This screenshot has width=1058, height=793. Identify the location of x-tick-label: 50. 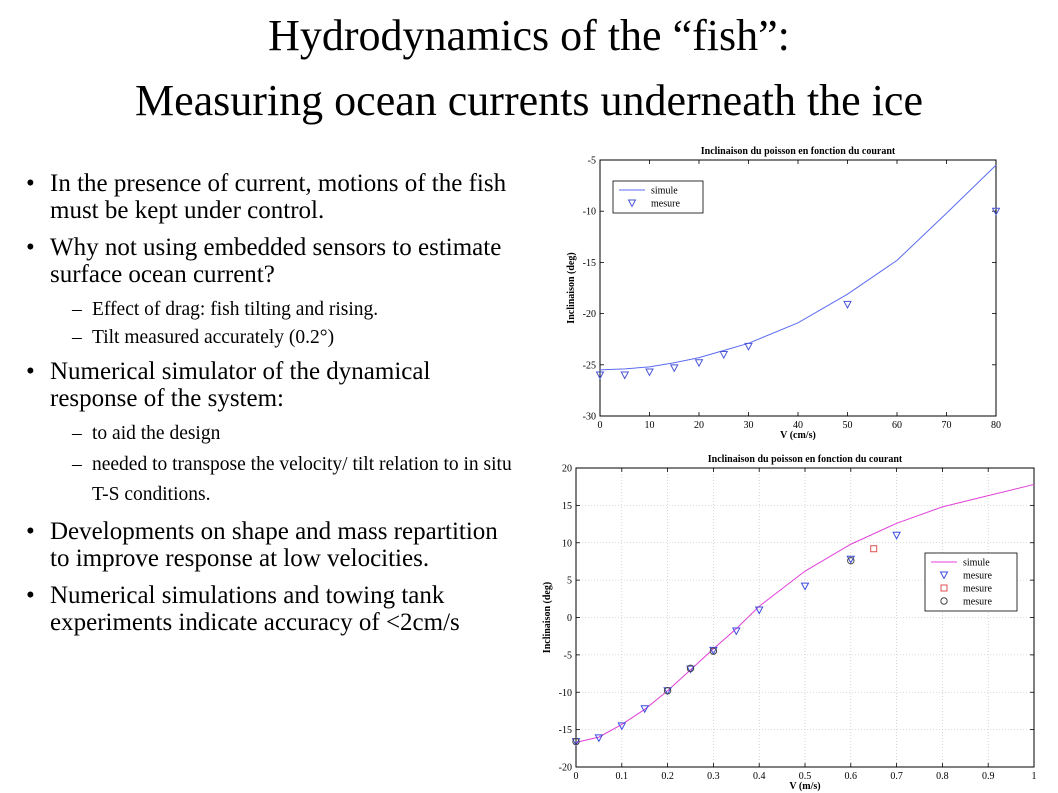
(848, 425).